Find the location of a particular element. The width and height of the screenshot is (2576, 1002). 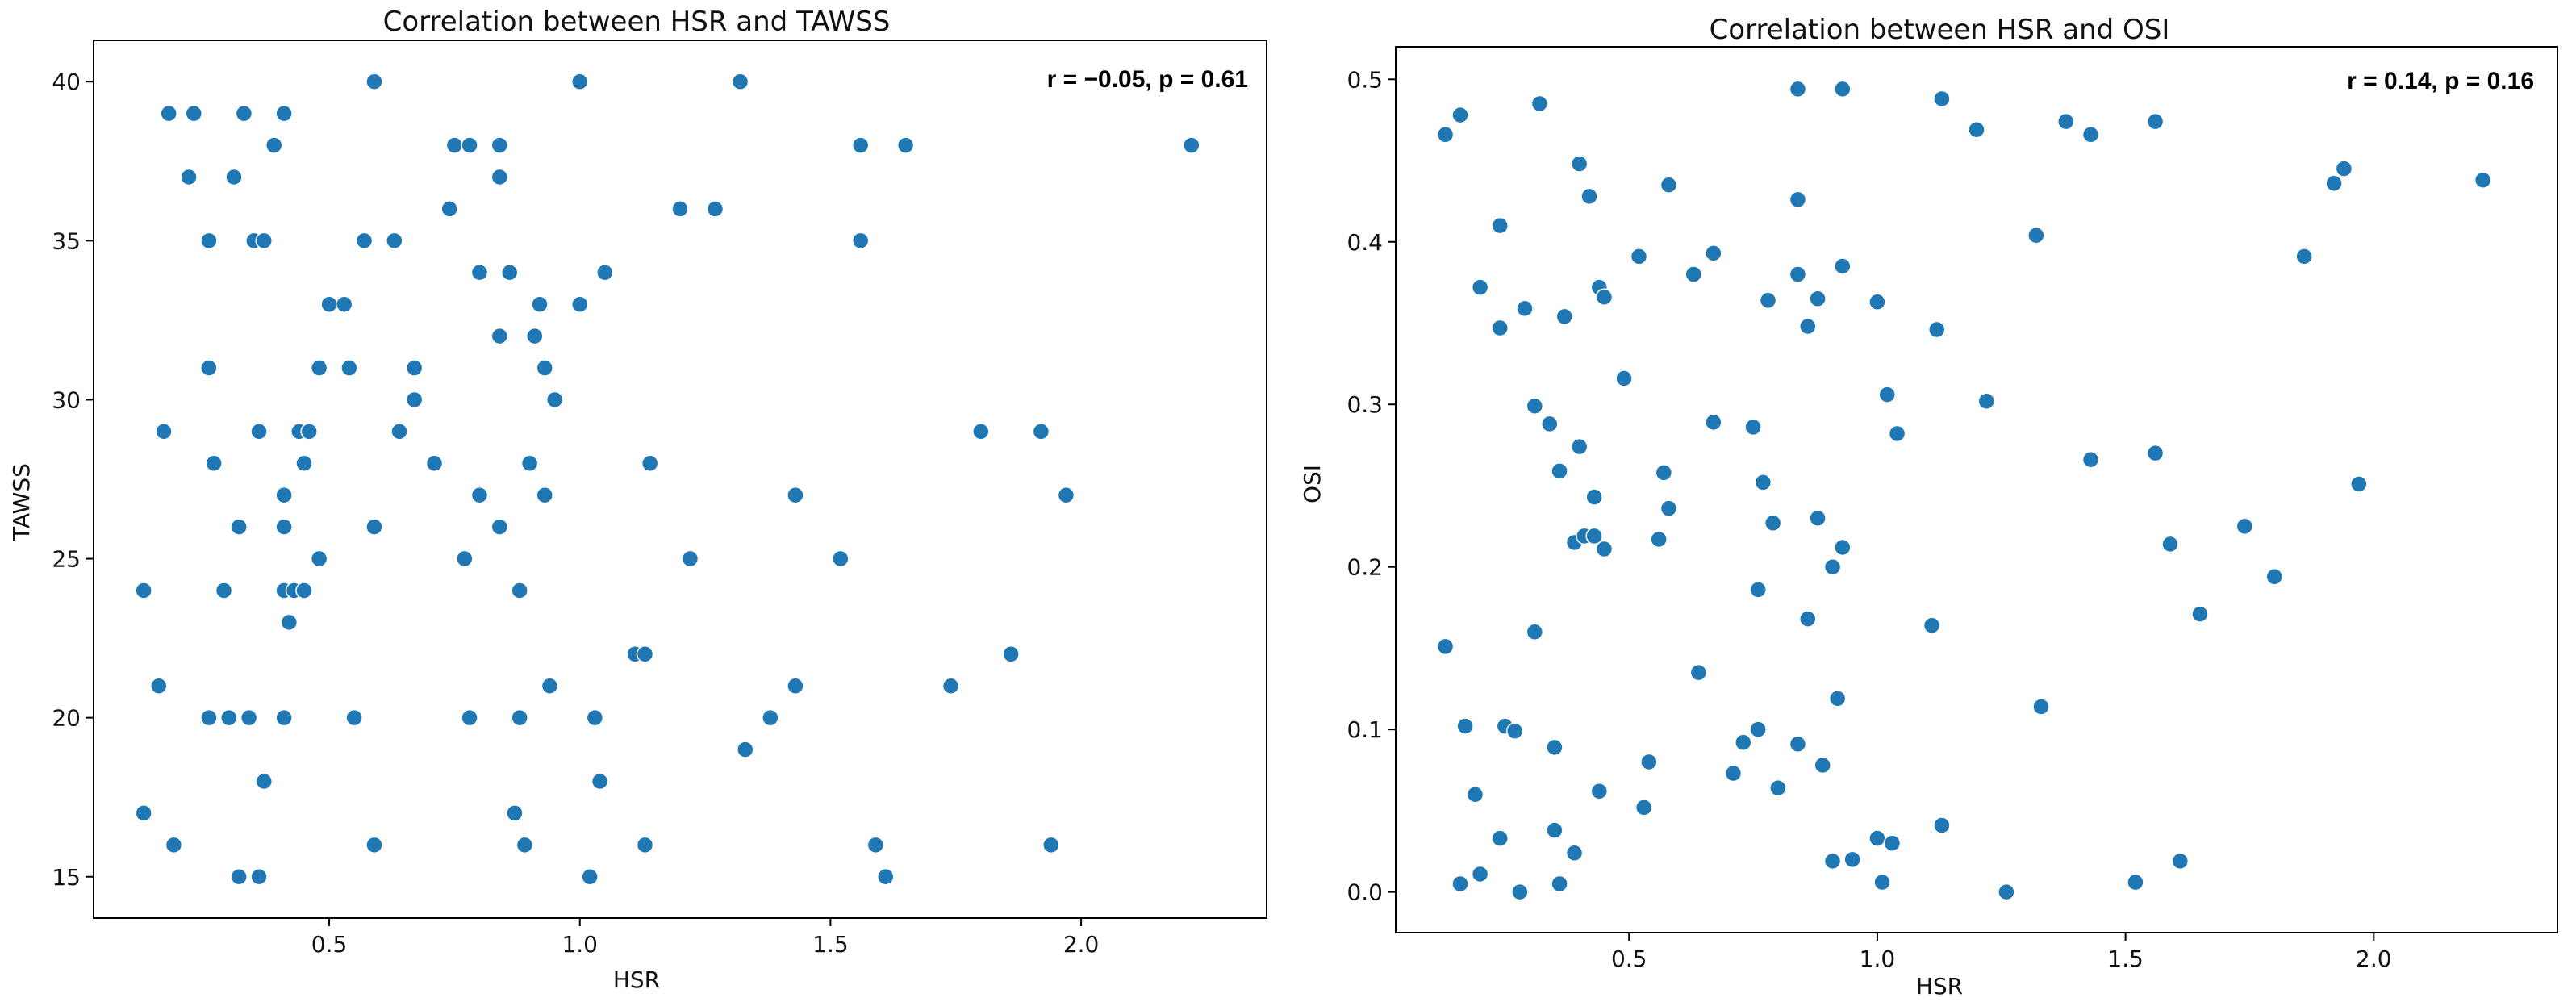

y-tick-label: 15 is located at coordinates (66, 877).